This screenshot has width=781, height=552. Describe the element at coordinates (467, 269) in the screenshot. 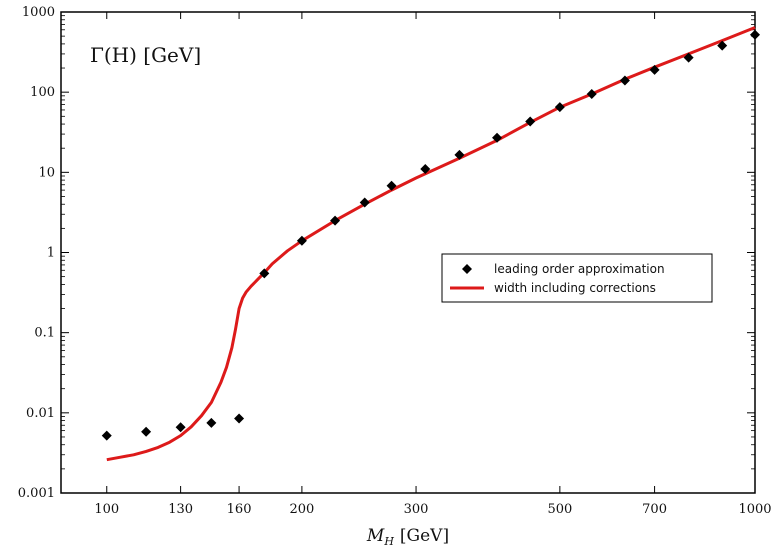

I see `legend-marker-diamond` at that location.